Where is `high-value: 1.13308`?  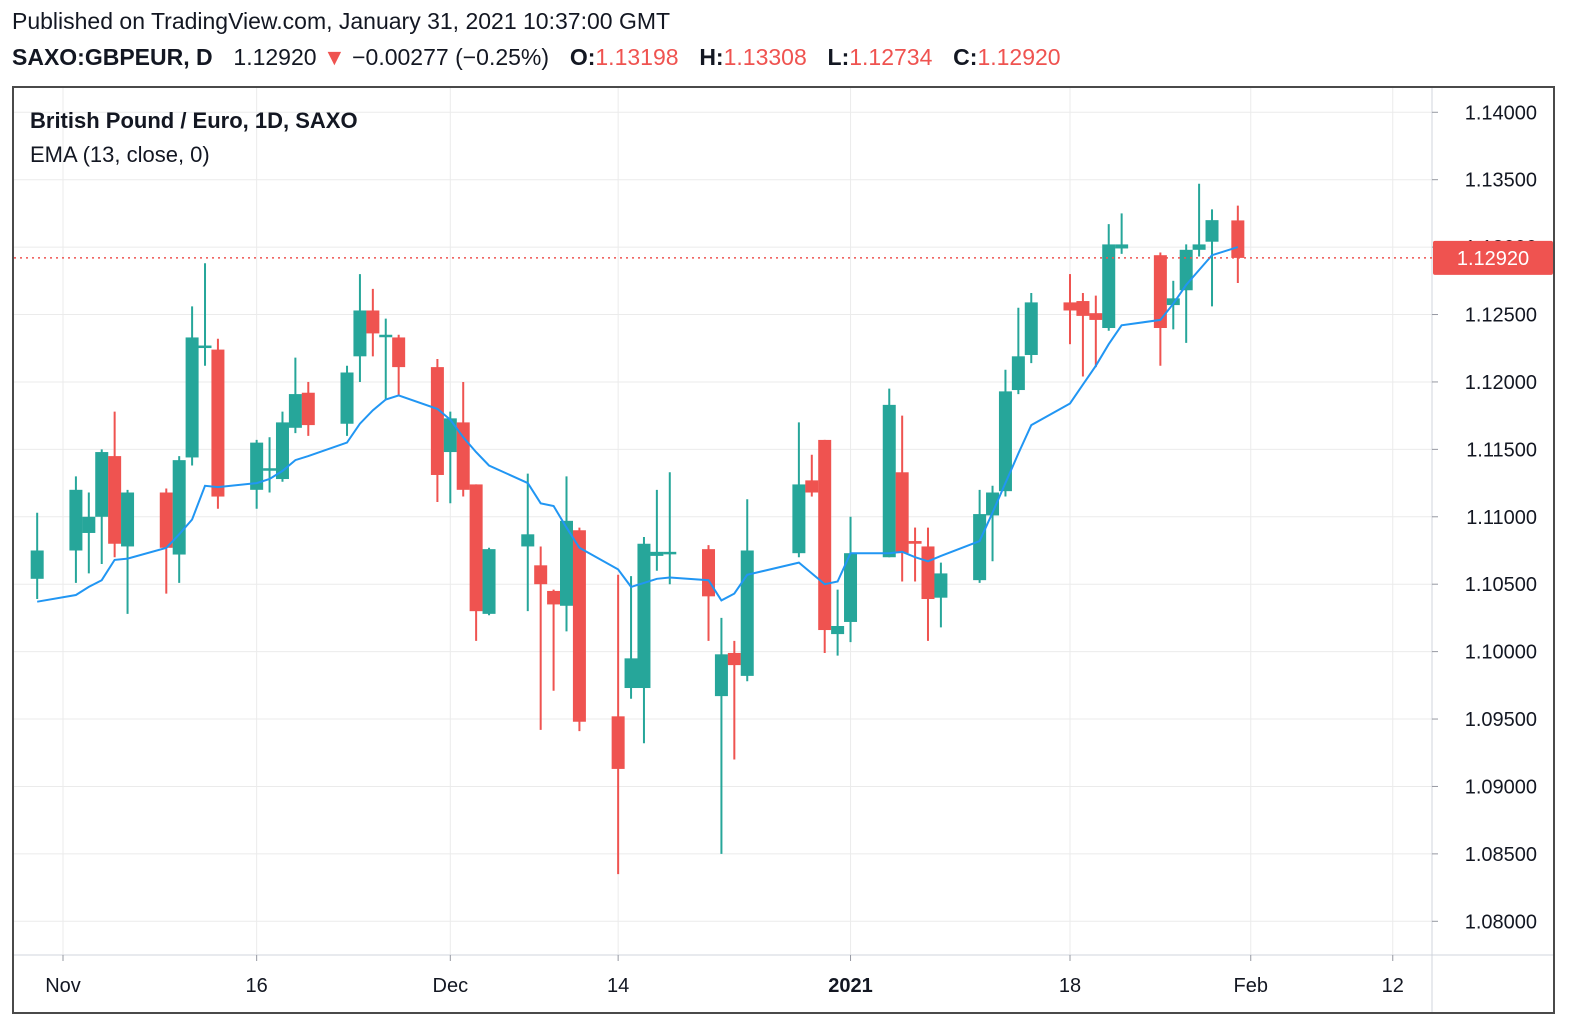
high-value: 1.13308 is located at coordinates (765, 57).